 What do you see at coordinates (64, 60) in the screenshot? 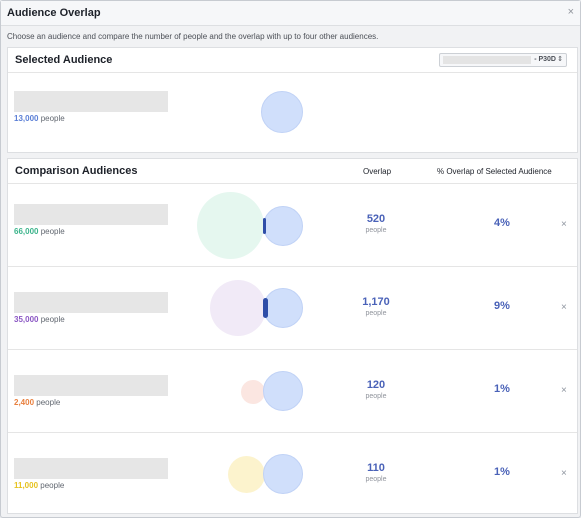
I see `selected-audience-title: Selected Audience` at bounding box center [64, 60].